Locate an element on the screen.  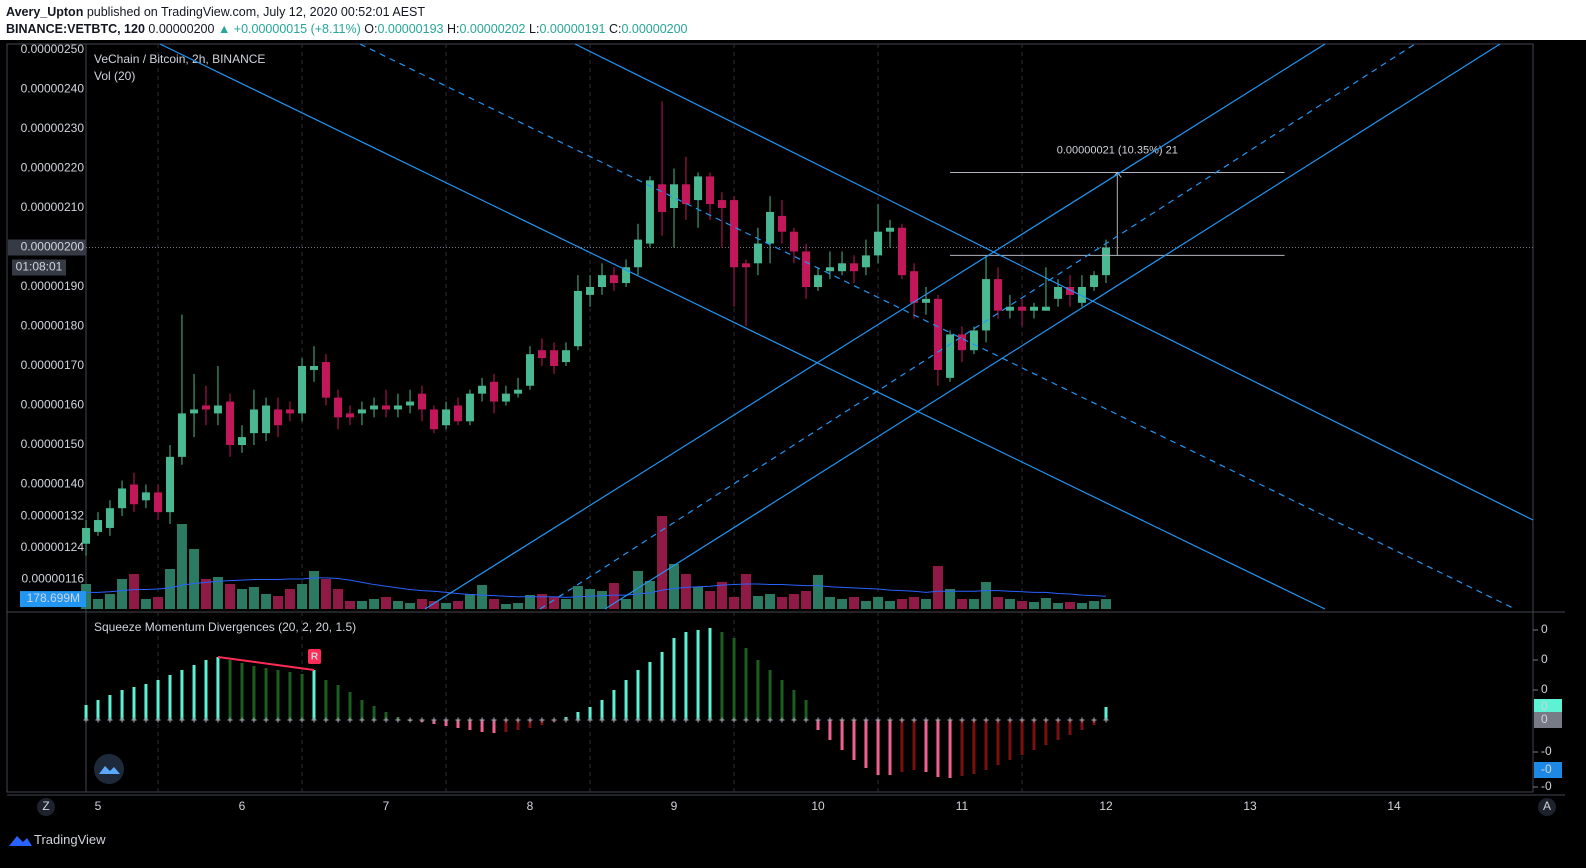
y-tick-label: 0.00000124 is located at coordinates (53, 547).